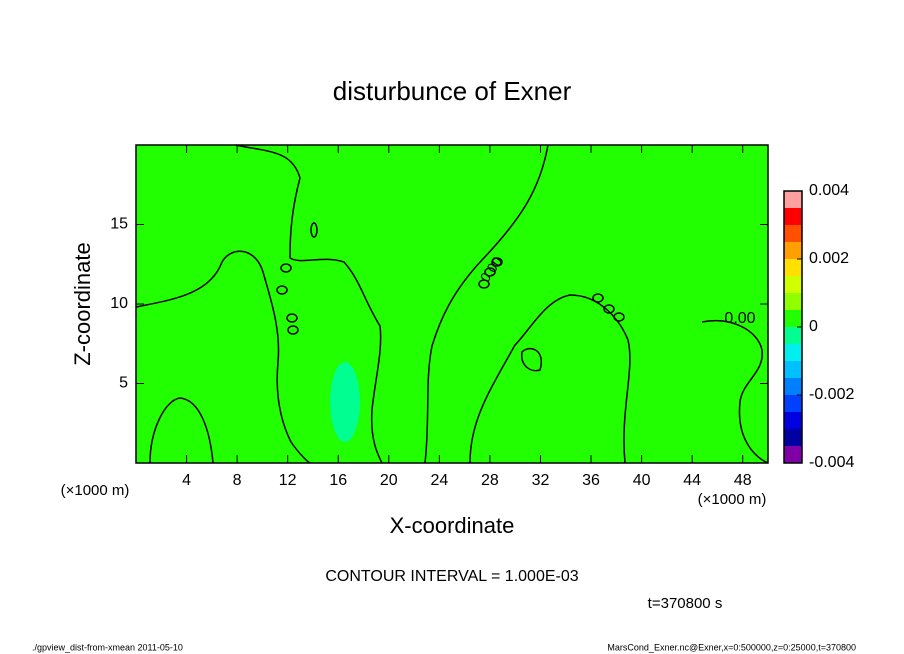 The width and height of the screenshot is (904, 654). What do you see at coordinates (591, 480) in the screenshot?
I see `x-tick-label: 36` at bounding box center [591, 480].